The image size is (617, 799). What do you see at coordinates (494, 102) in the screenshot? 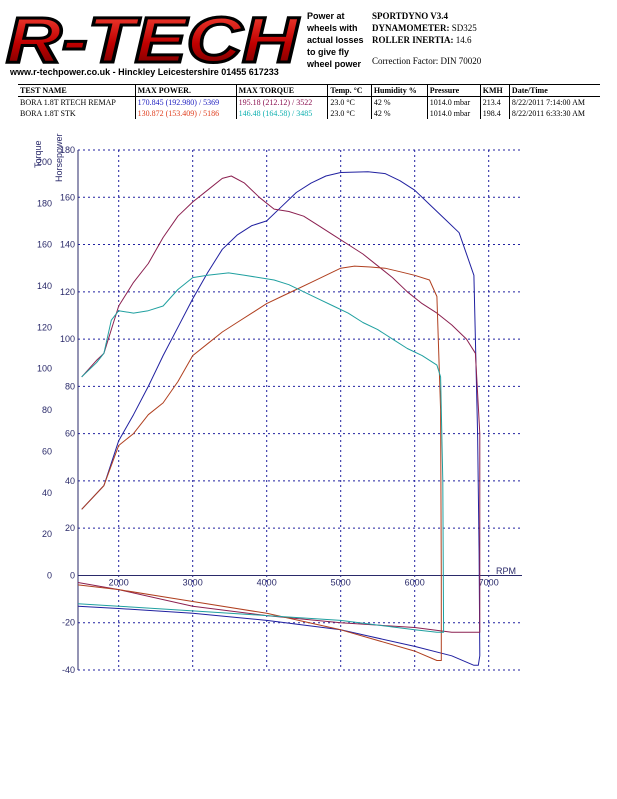
I see `kmh: 213.4` at bounding box center [494, 102].